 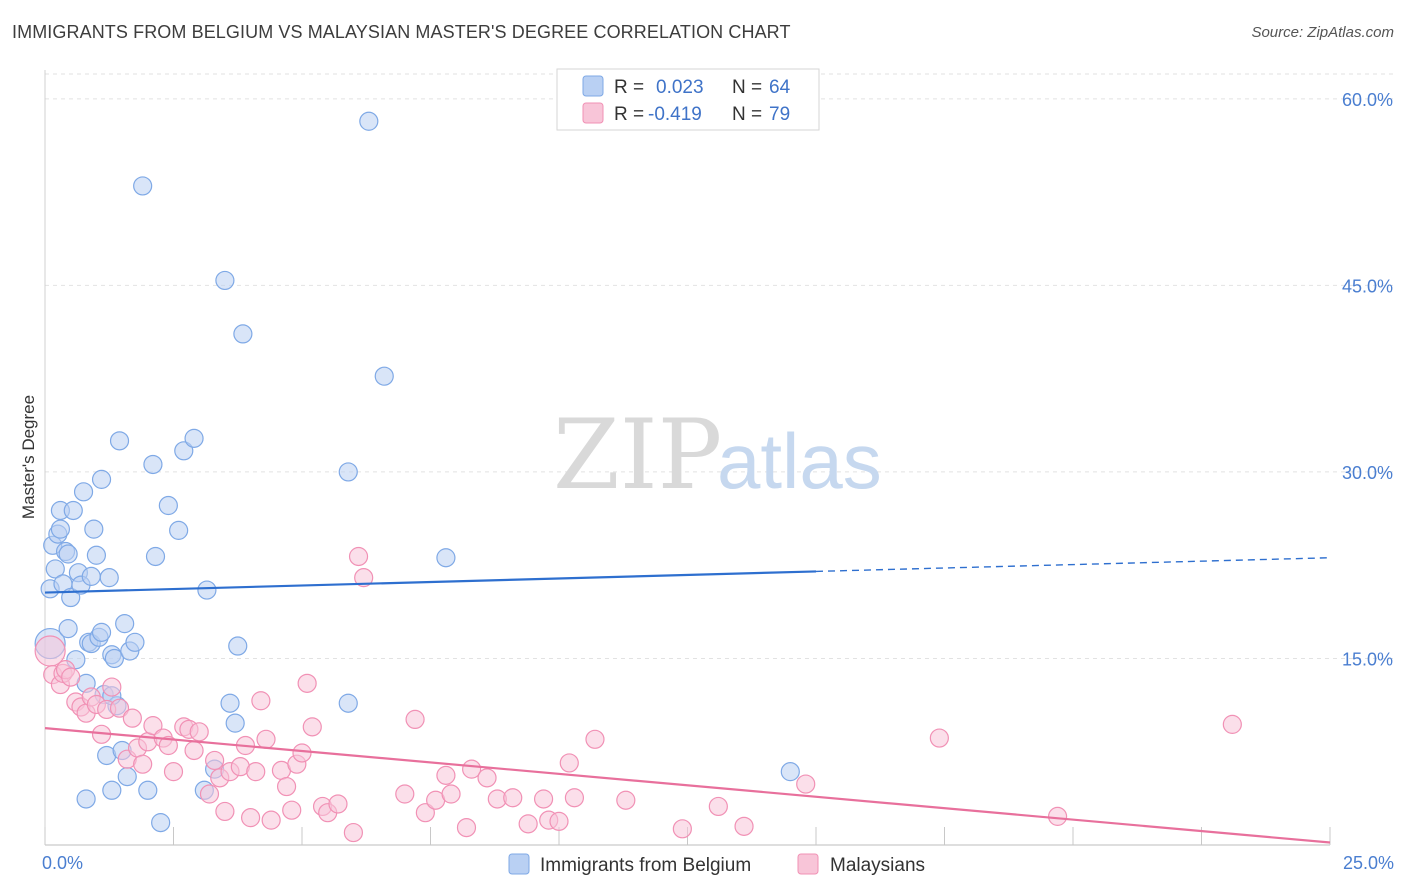 I want to click on legend-n-label-malaysians: N =, so click(x=747, y=114).